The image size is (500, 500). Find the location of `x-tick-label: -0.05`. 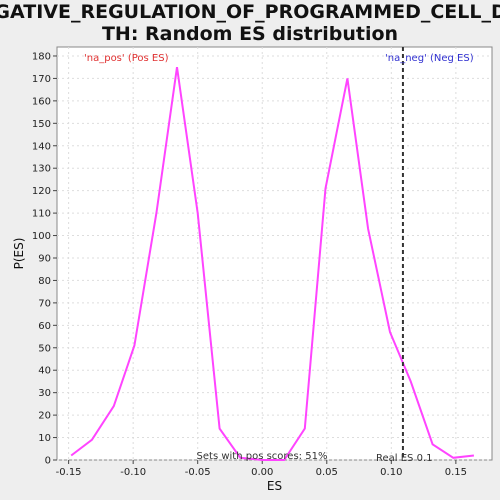

x-tick-label: -0.05 is located at coordinates (198, 472).